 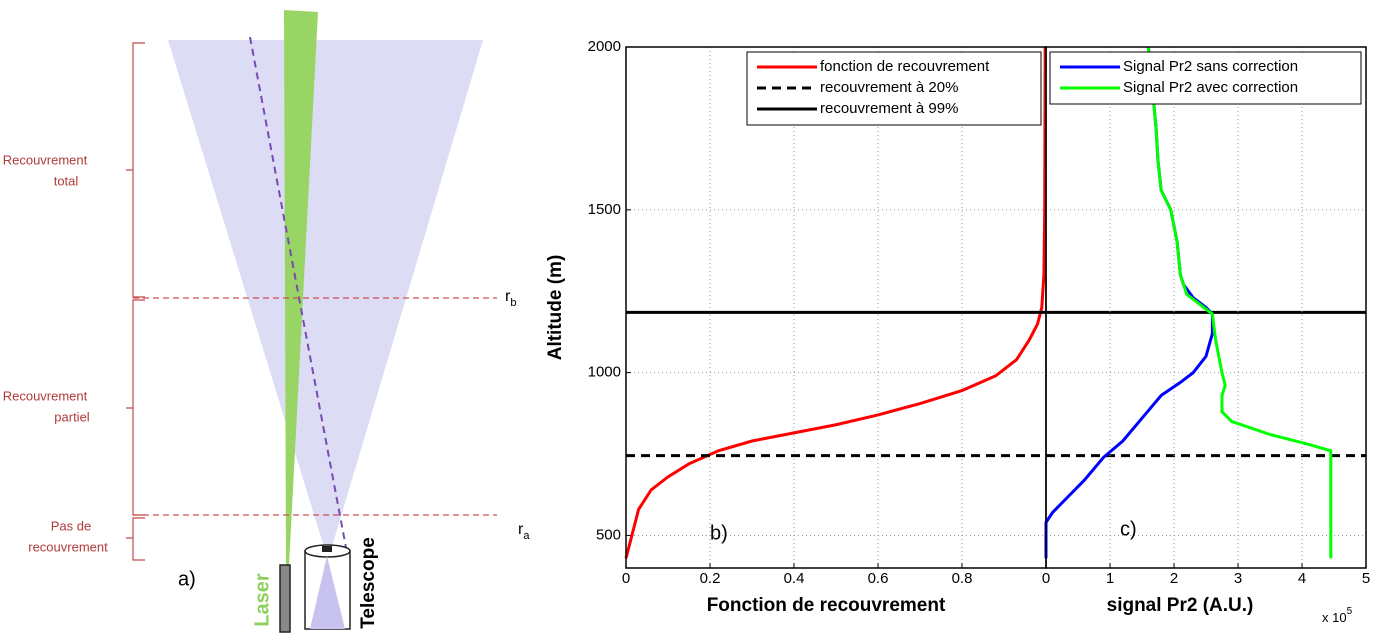 What do you see at coordinates (327, 549) in the screenshot?
I see `telescope-mirror` at bounding box center [327, 549].